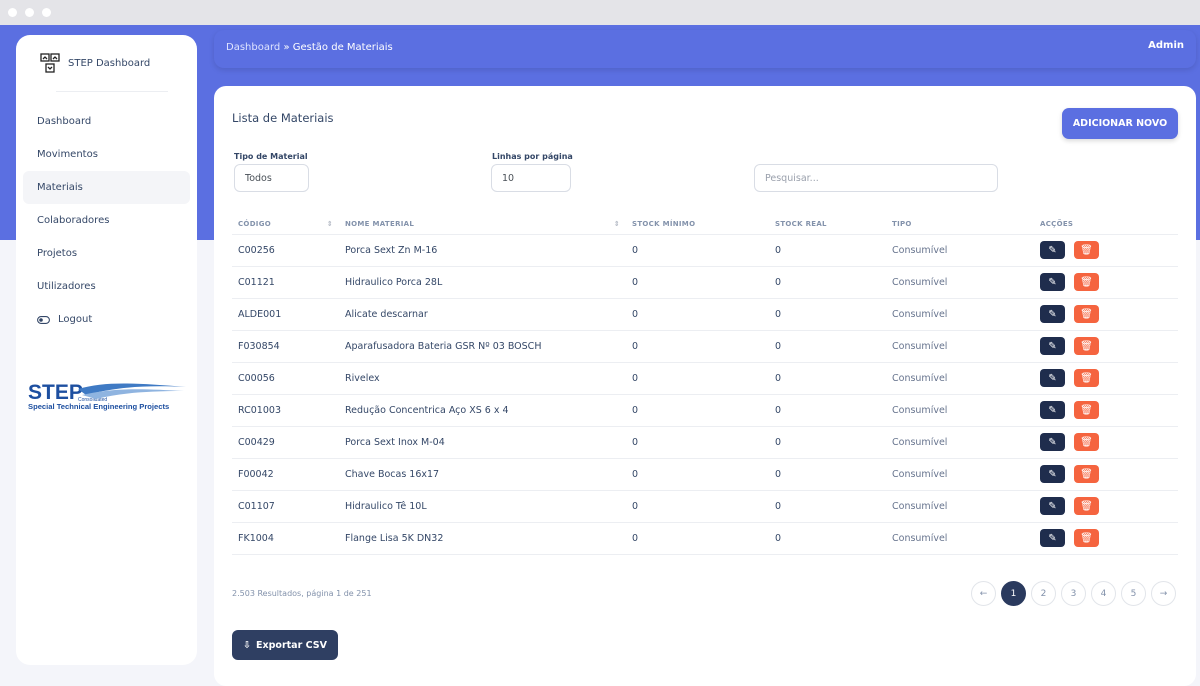 This screenshot has width=1200, height=686. I want to click on column-header: CÓDIGO ⇕, so click(285, 224).